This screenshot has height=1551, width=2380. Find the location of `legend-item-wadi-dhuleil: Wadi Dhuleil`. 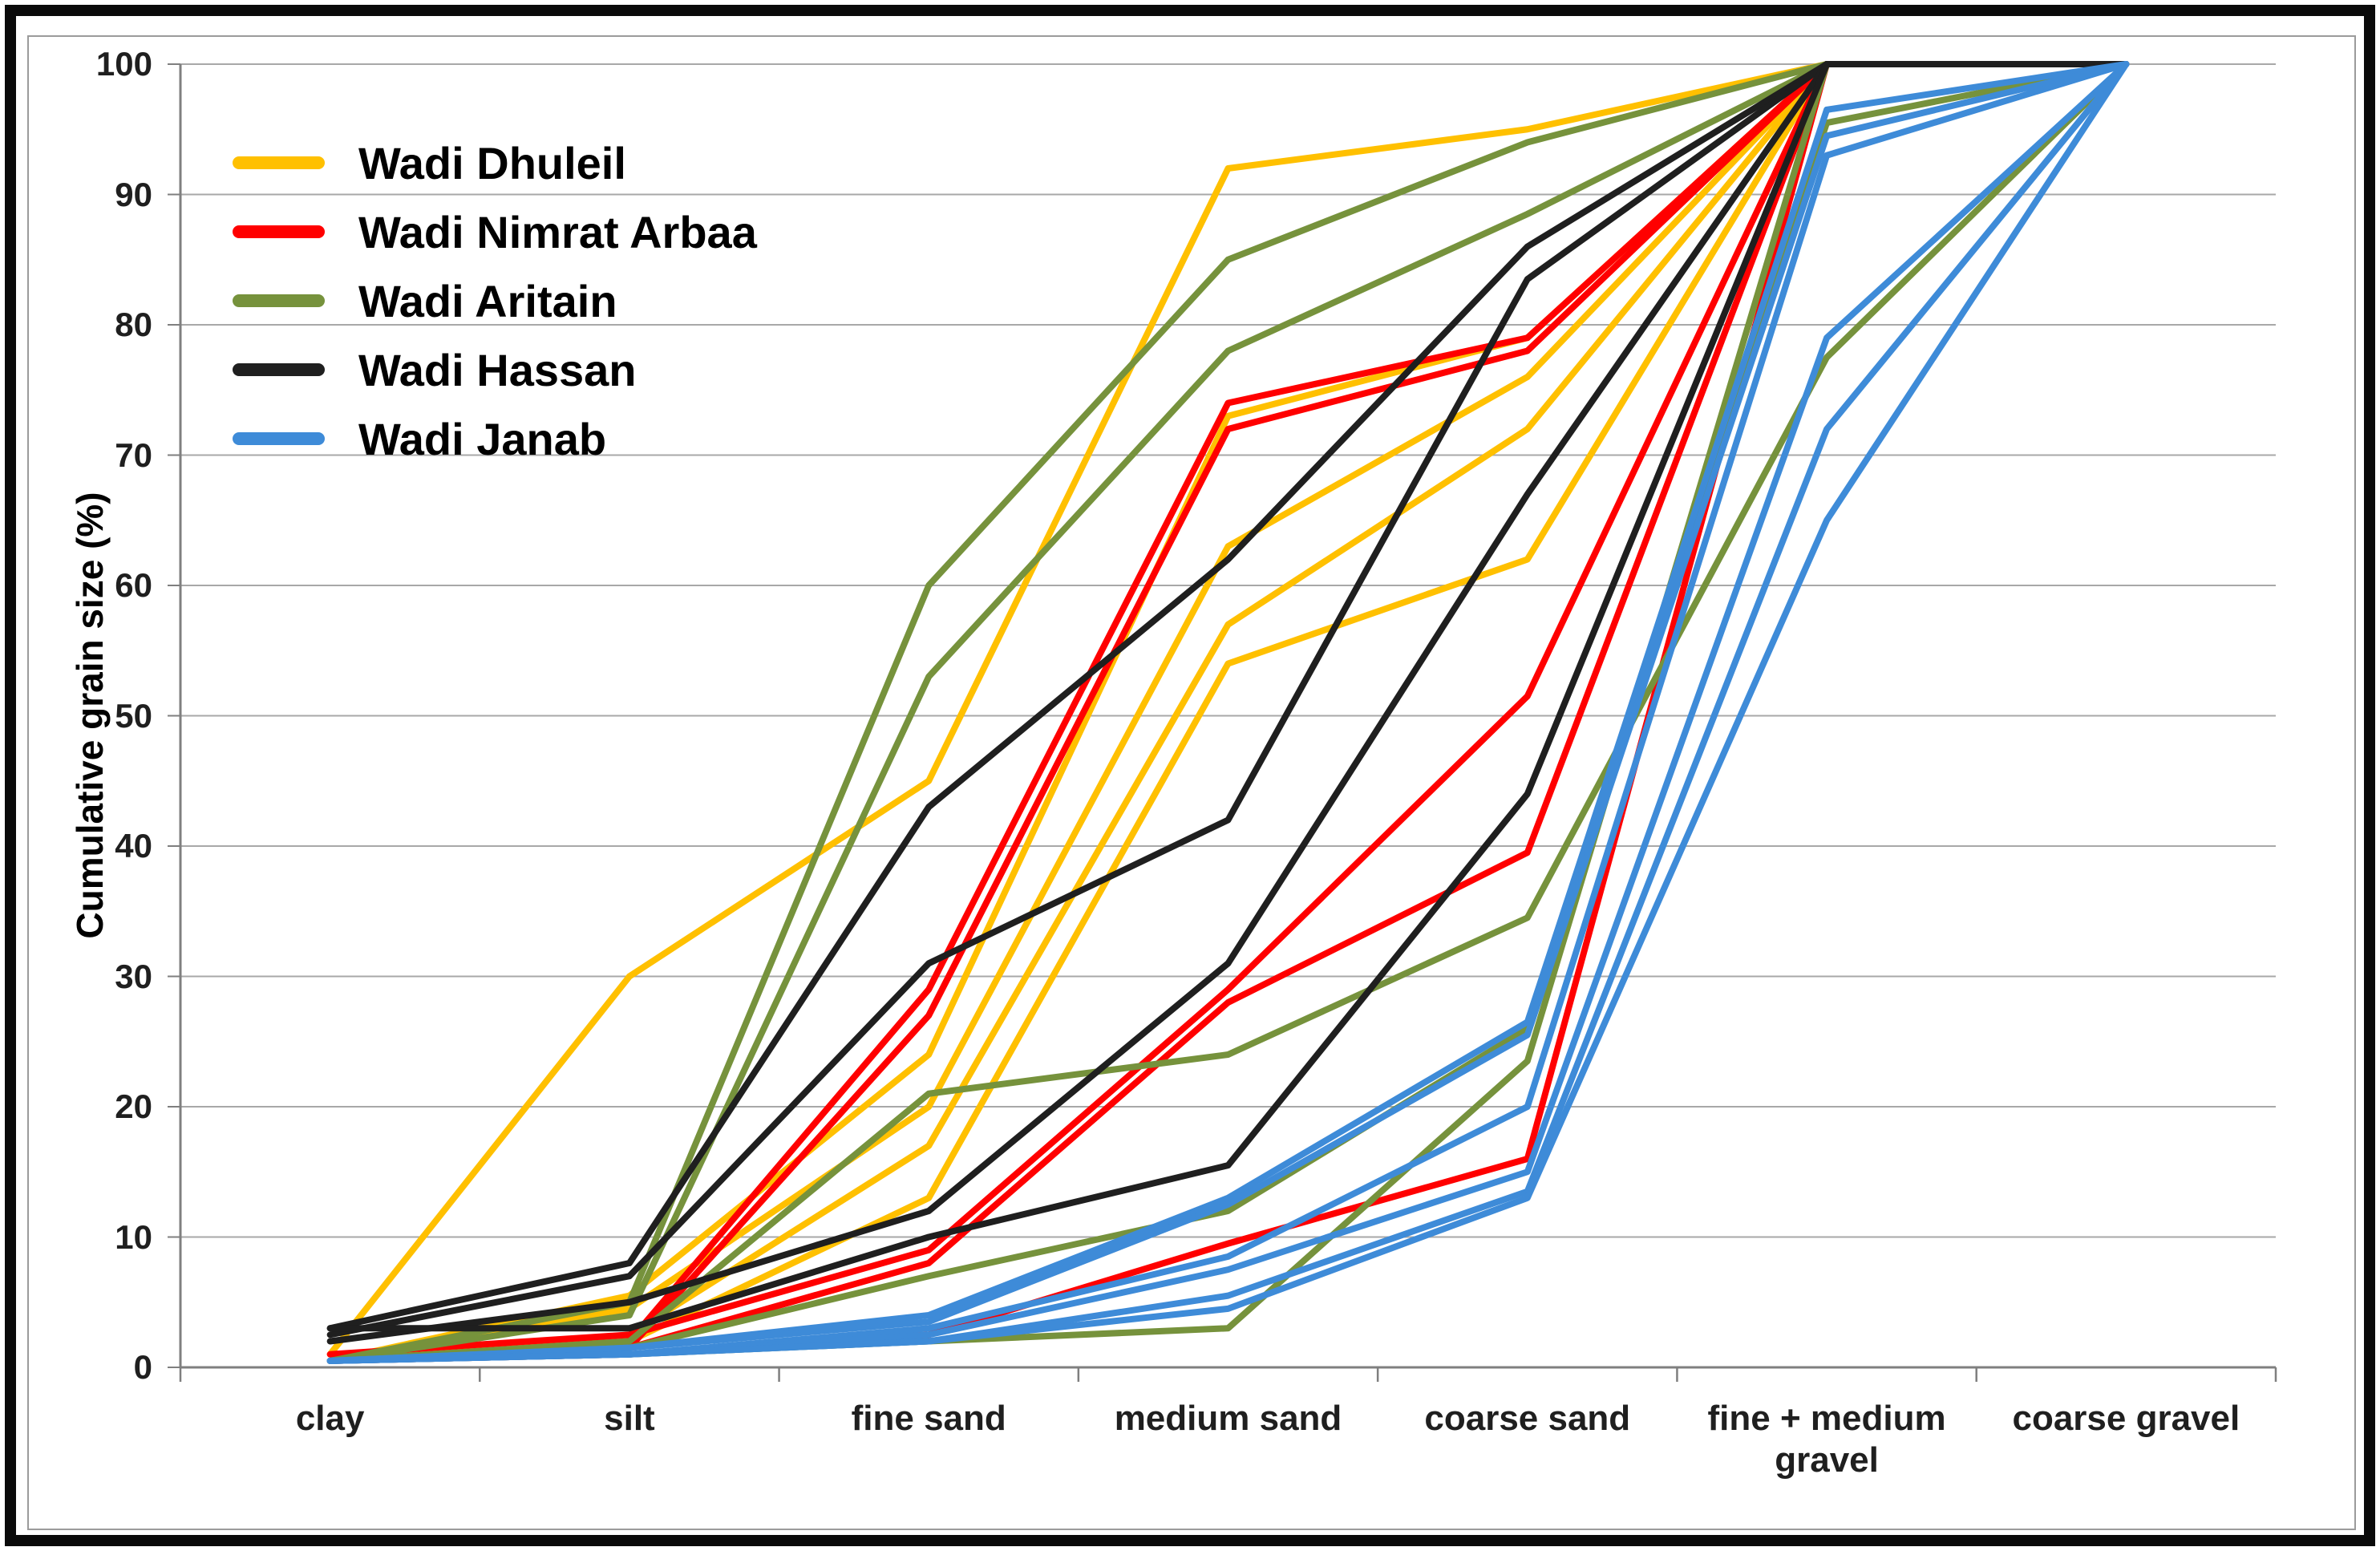

legend-item-wadi-dhuleil: Wadi Dhuleil is located at coordinates (495, 162).